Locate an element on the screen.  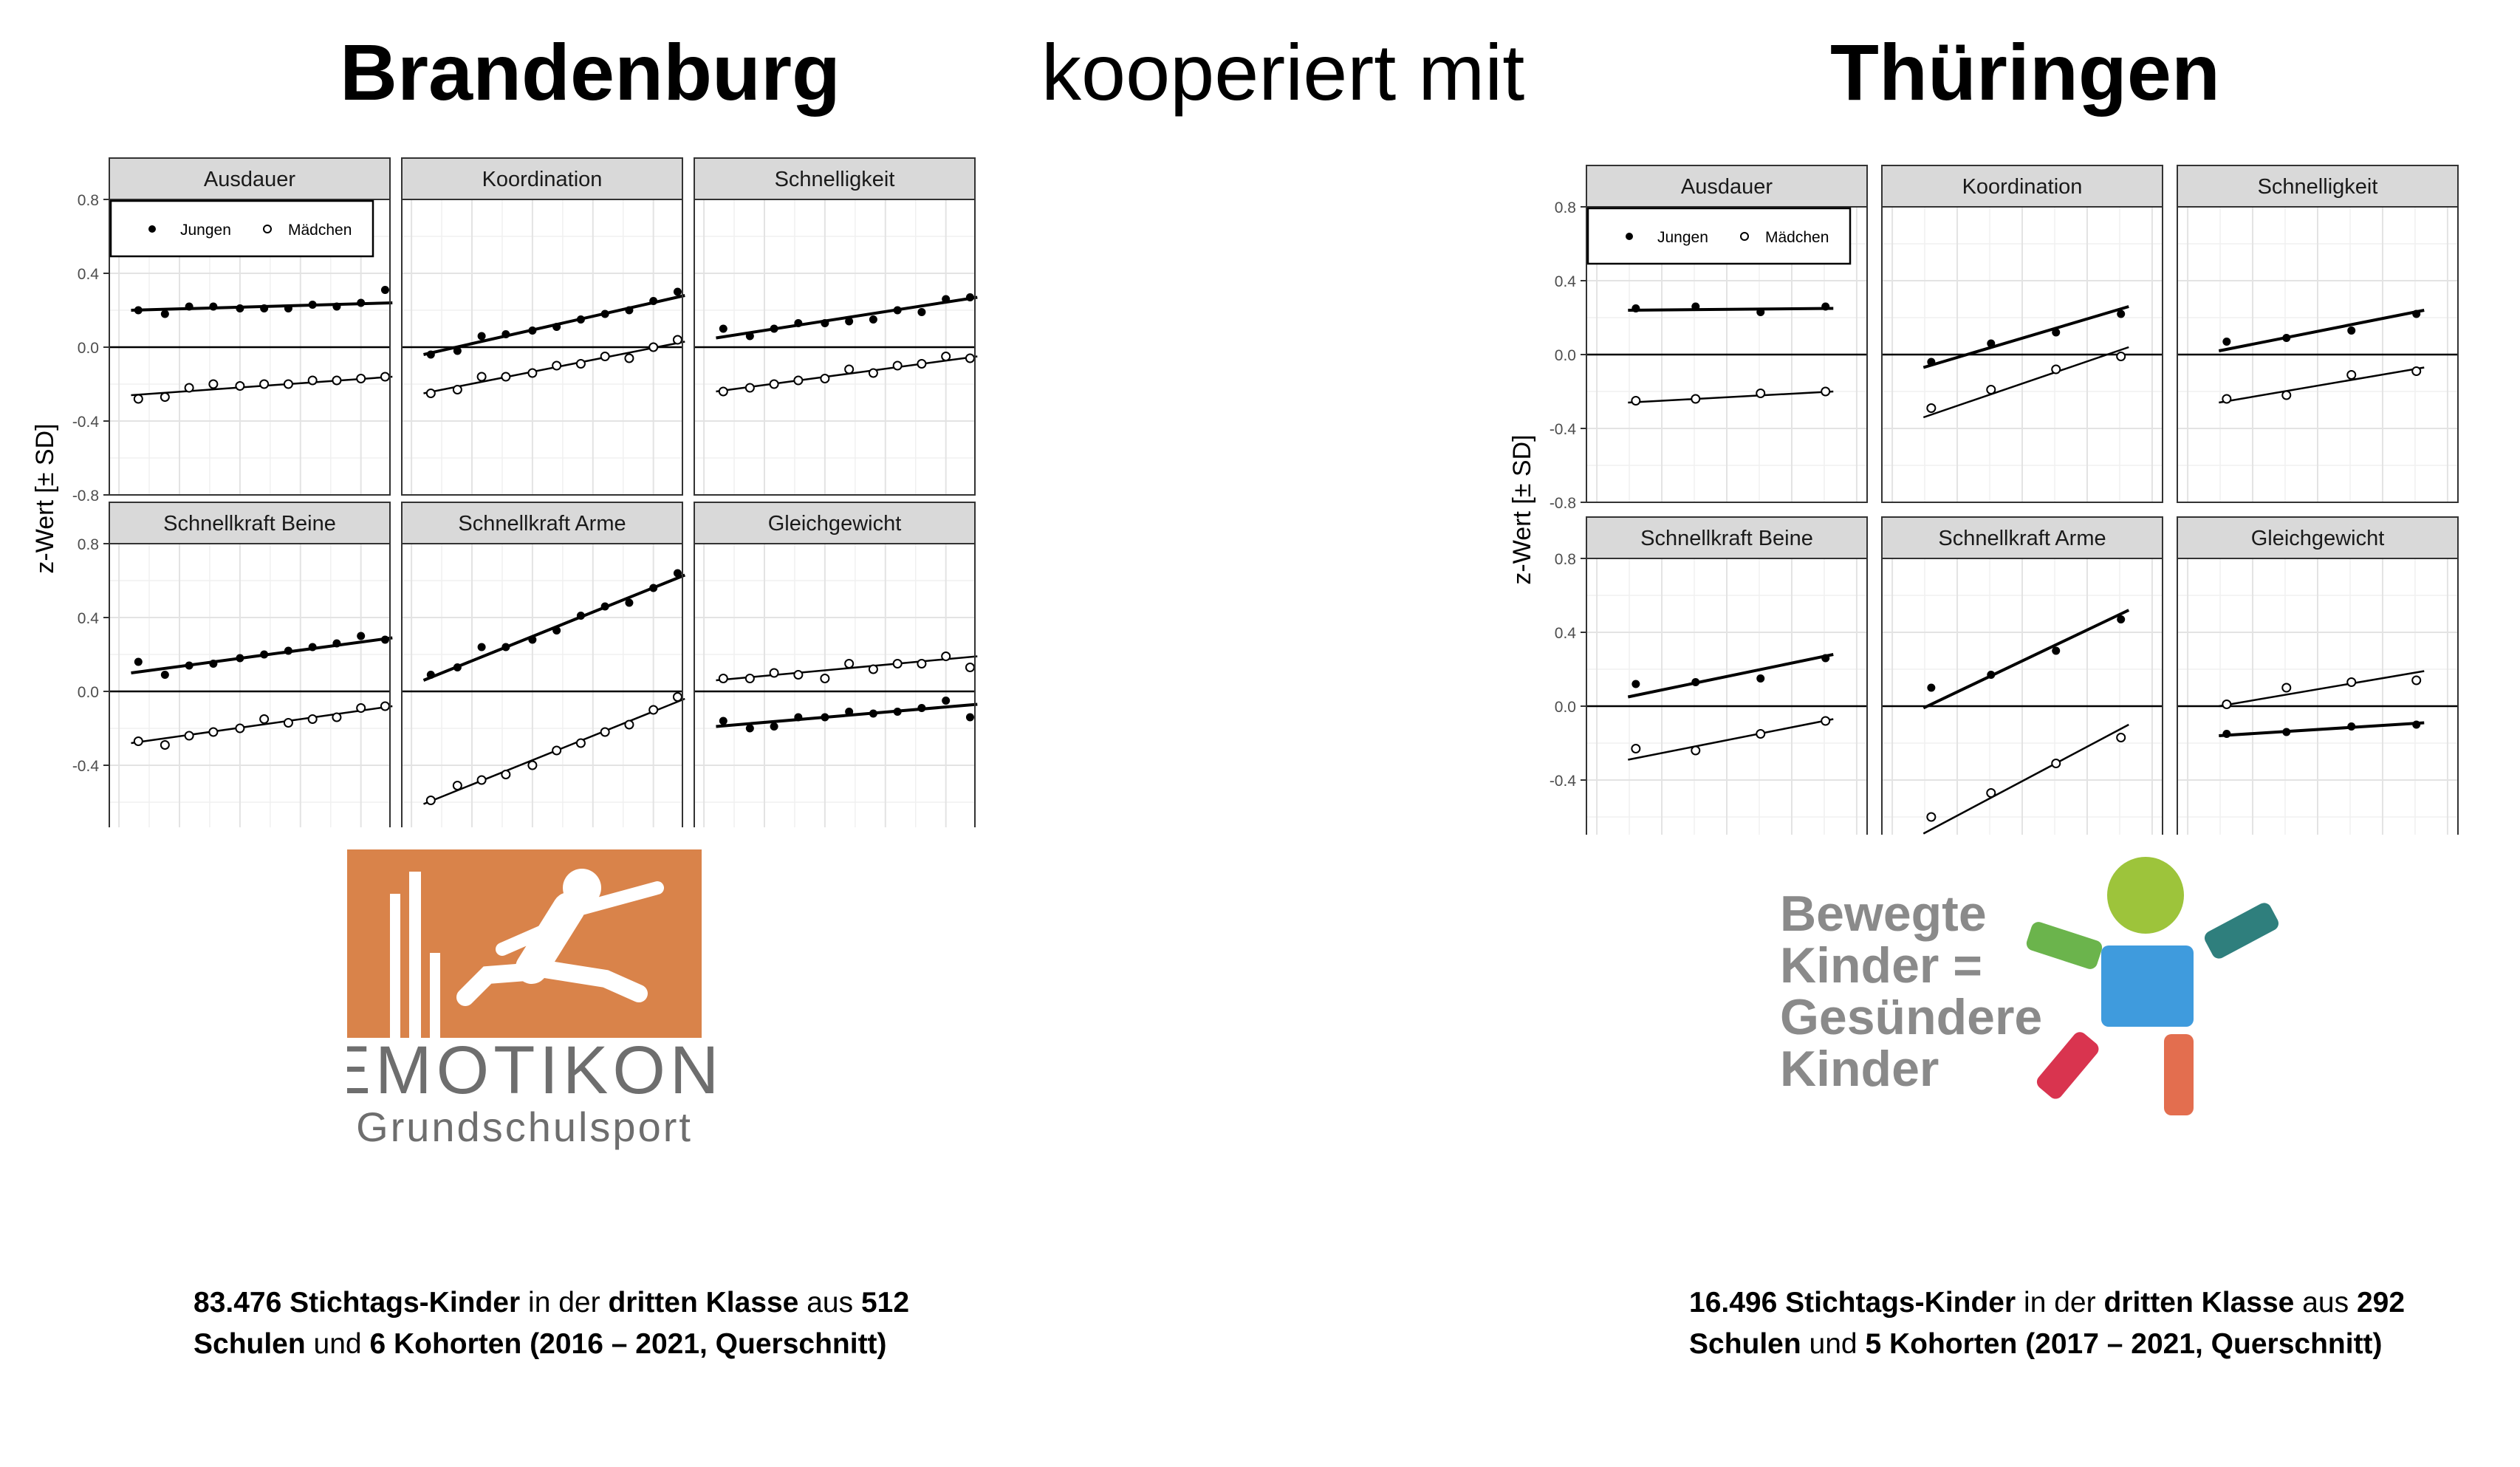
y-tick-label: 0.4 is located at coordinates (1566, 634).